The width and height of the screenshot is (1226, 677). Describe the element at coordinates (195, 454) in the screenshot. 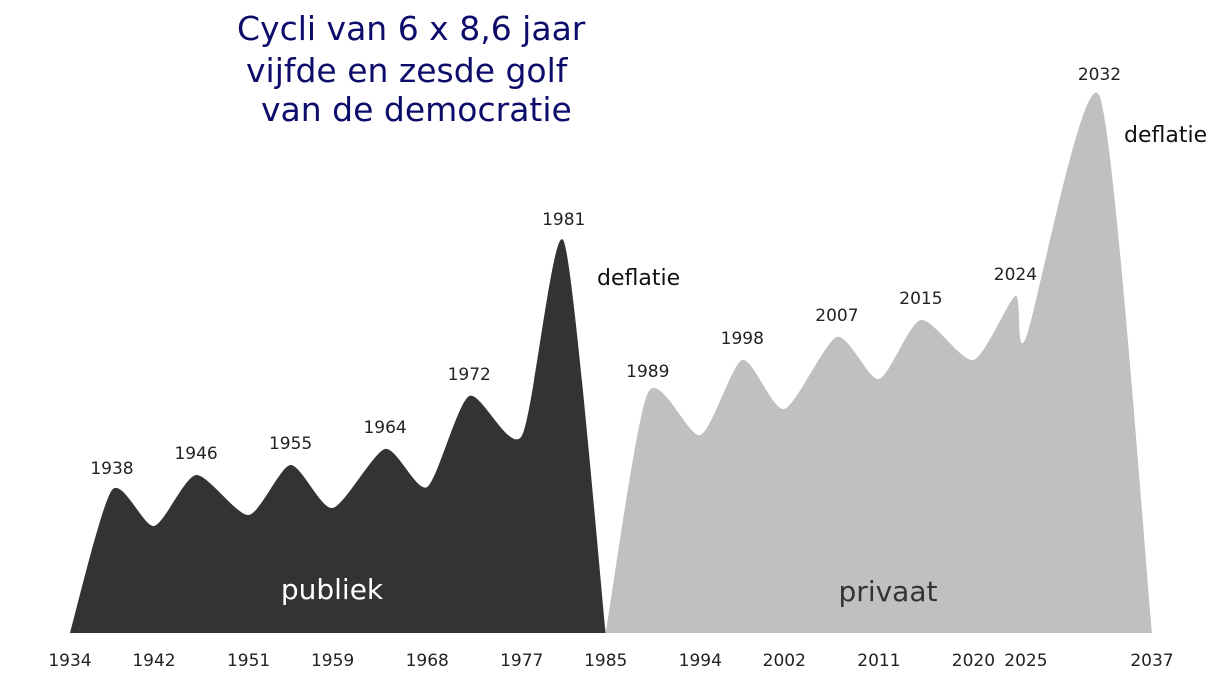

I see `peak-label-1946: 1946` at that location.